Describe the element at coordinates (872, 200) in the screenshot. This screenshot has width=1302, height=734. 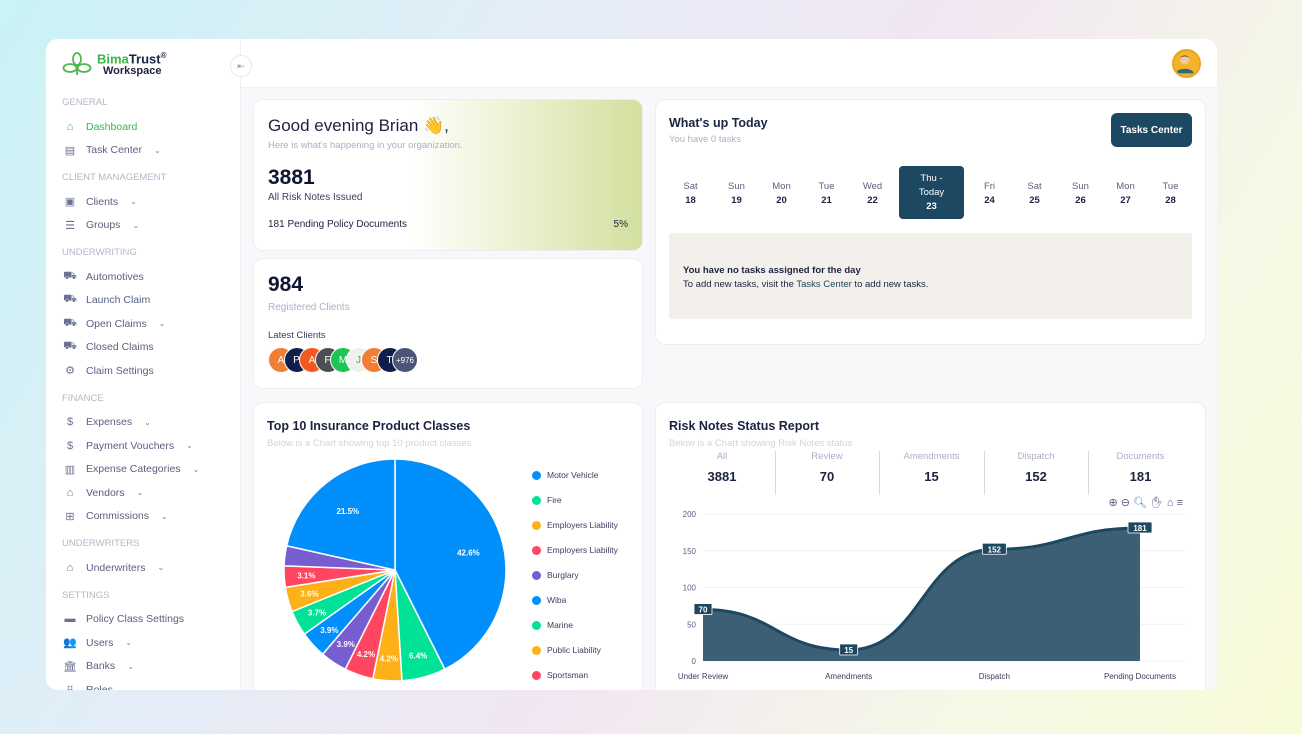
I see `day-number: 22` at that location.